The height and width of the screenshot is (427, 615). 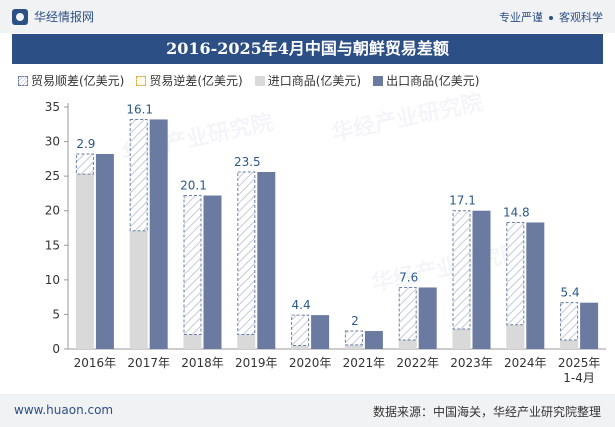 I want to click on header-tags: 专业严谨 客观科学, so click(x=551, y=17).